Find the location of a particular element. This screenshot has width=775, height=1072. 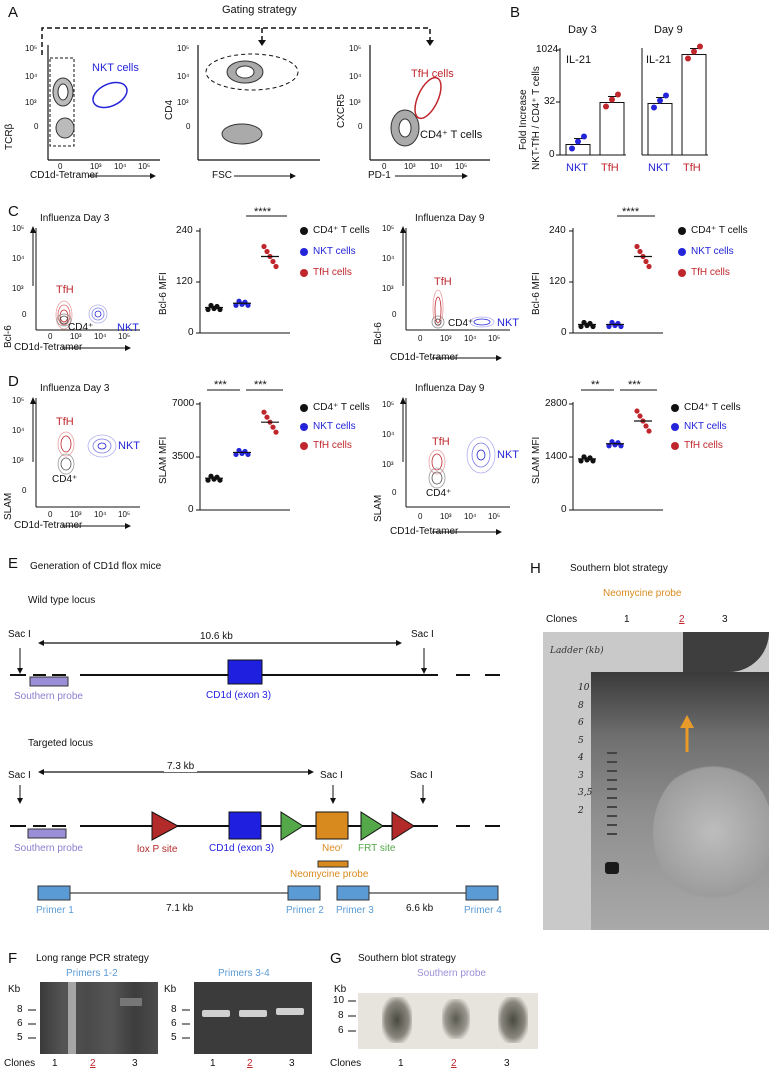

b-bar-day9-nkt is located at coordinates (660, 129).